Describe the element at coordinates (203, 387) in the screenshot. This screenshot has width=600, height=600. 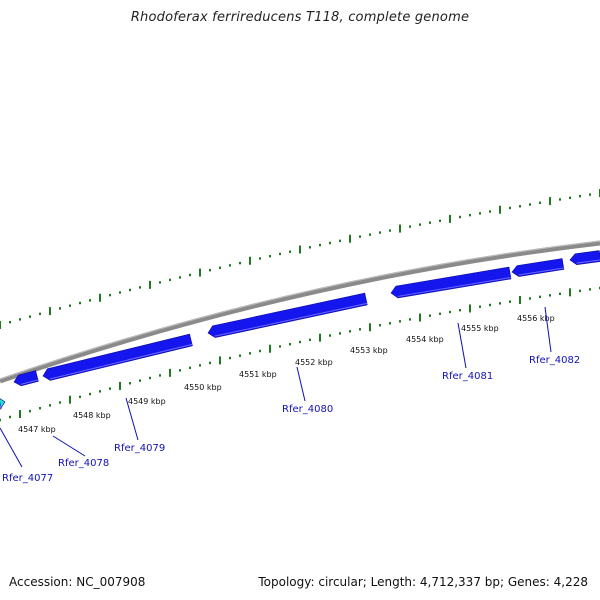
I see `kbp-label: 4550 kbp` at that location.